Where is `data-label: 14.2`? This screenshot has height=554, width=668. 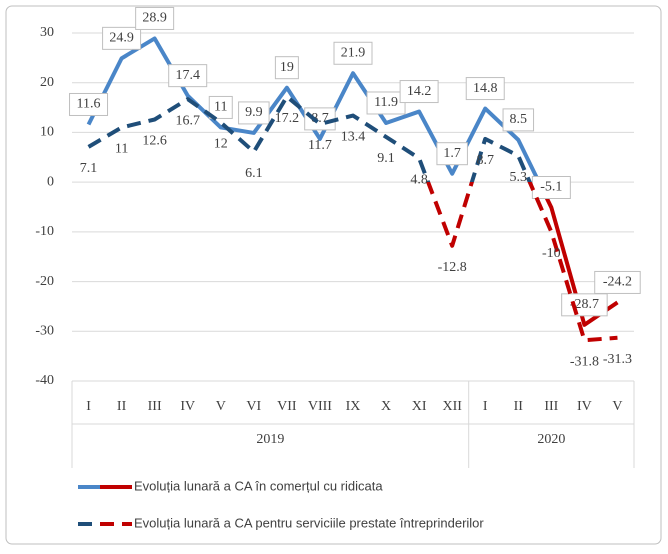 data-label: 14.2 is located at coordinates (419, 91).